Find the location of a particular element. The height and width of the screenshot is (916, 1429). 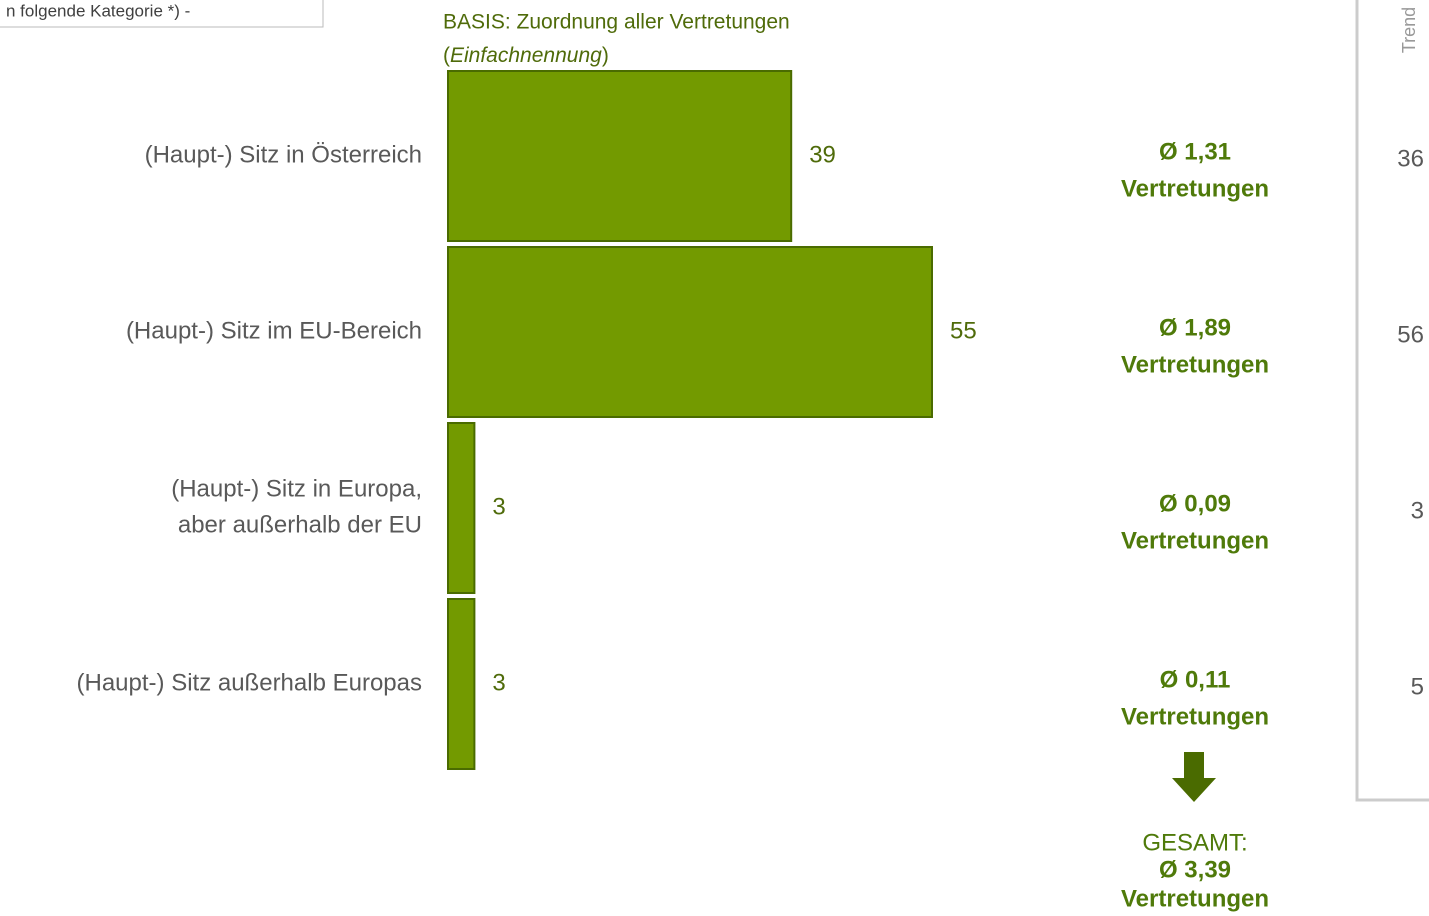

category-label: (Haupt-) Sitz im EU-Bereich is located at coordinates (274, 330).